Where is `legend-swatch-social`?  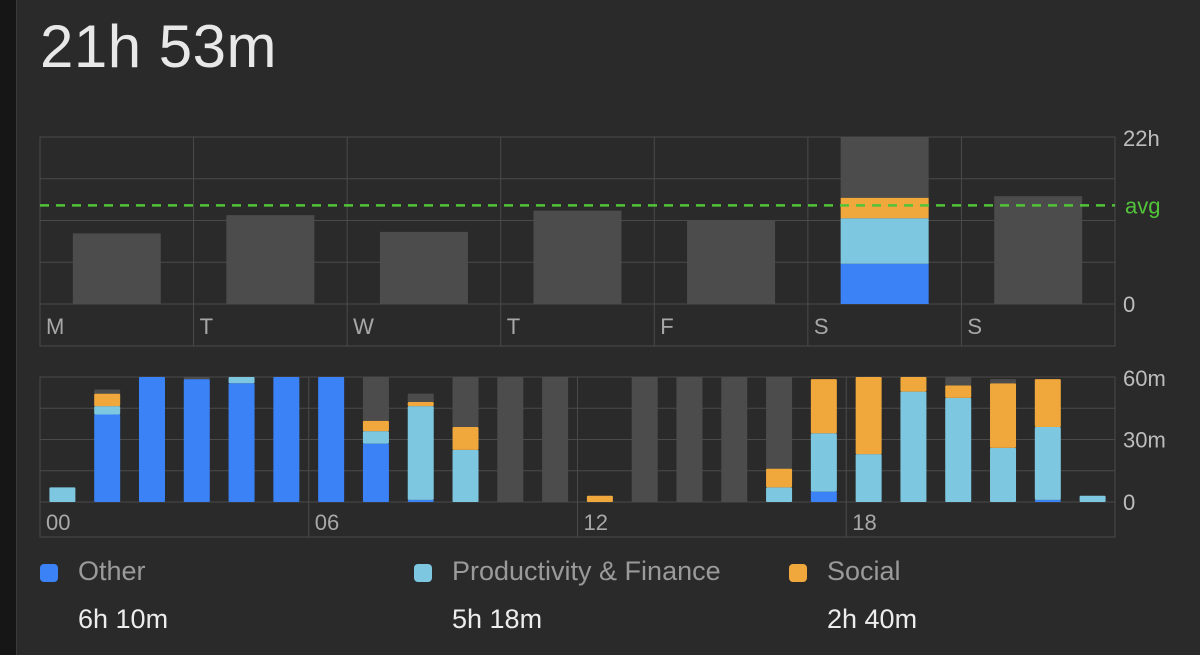
legend-swatch-social is located at coordinates (798, 573).